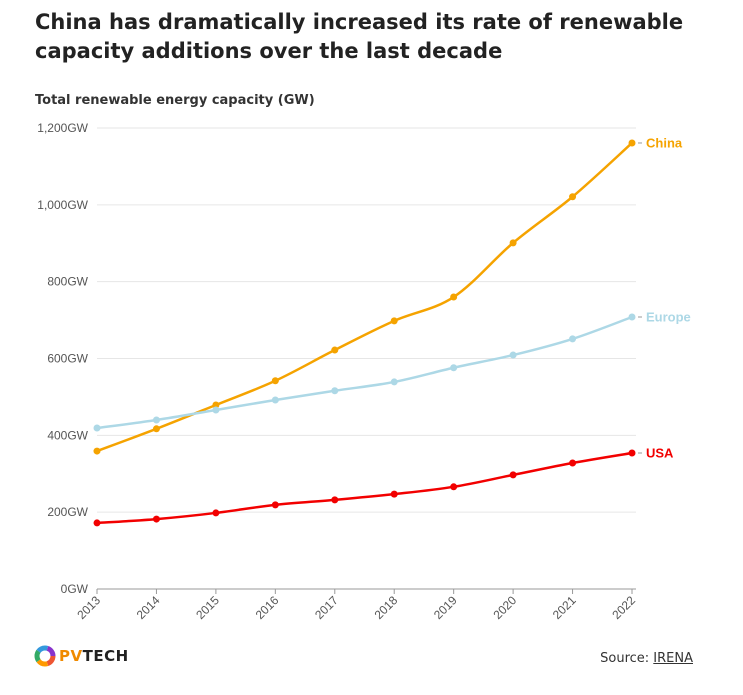 Image resolution: width=743 pixels, height=695 pixels. I want to click on y-tick-label: 800GW, so click(67, 282).